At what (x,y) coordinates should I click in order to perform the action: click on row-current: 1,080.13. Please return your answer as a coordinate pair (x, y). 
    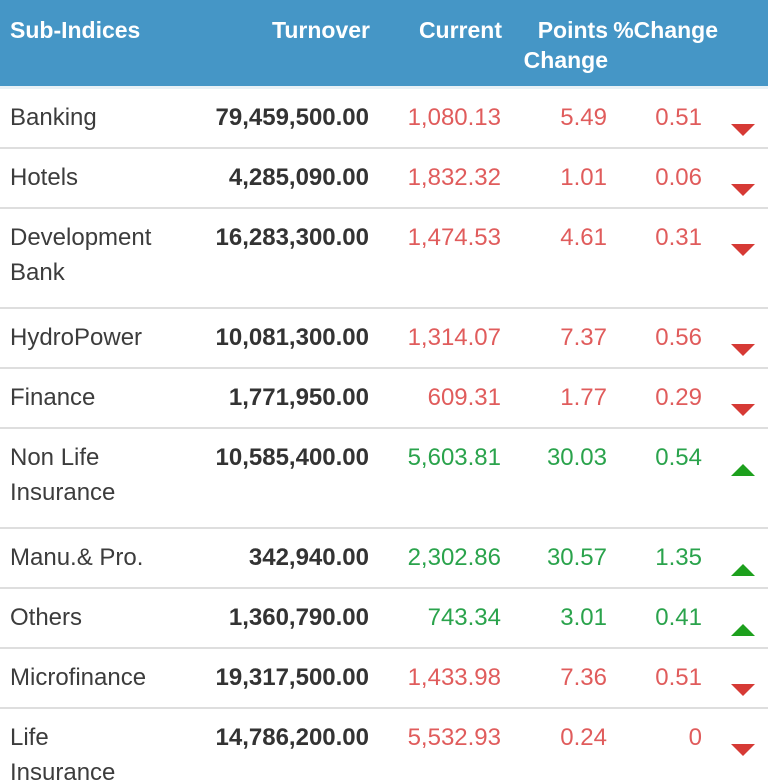
    Looking at the image, I should click on (454, 117).